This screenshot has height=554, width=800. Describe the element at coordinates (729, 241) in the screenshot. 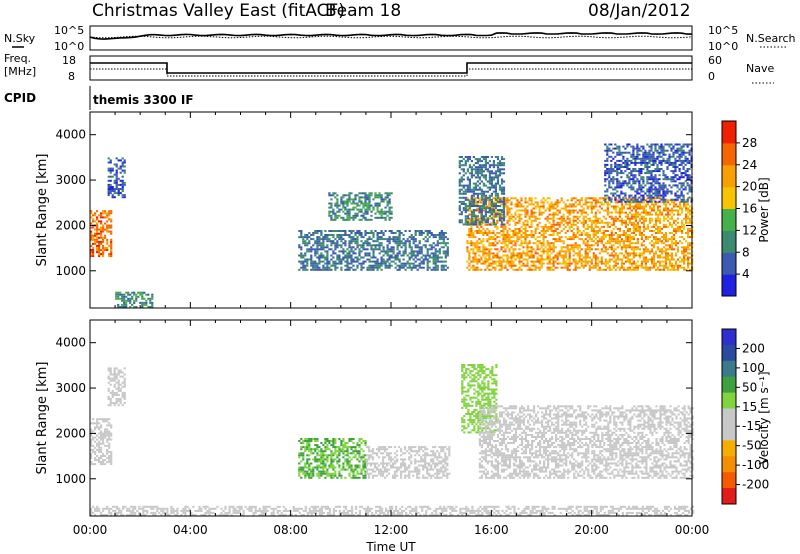

I see `colorbar-segment` at that location.